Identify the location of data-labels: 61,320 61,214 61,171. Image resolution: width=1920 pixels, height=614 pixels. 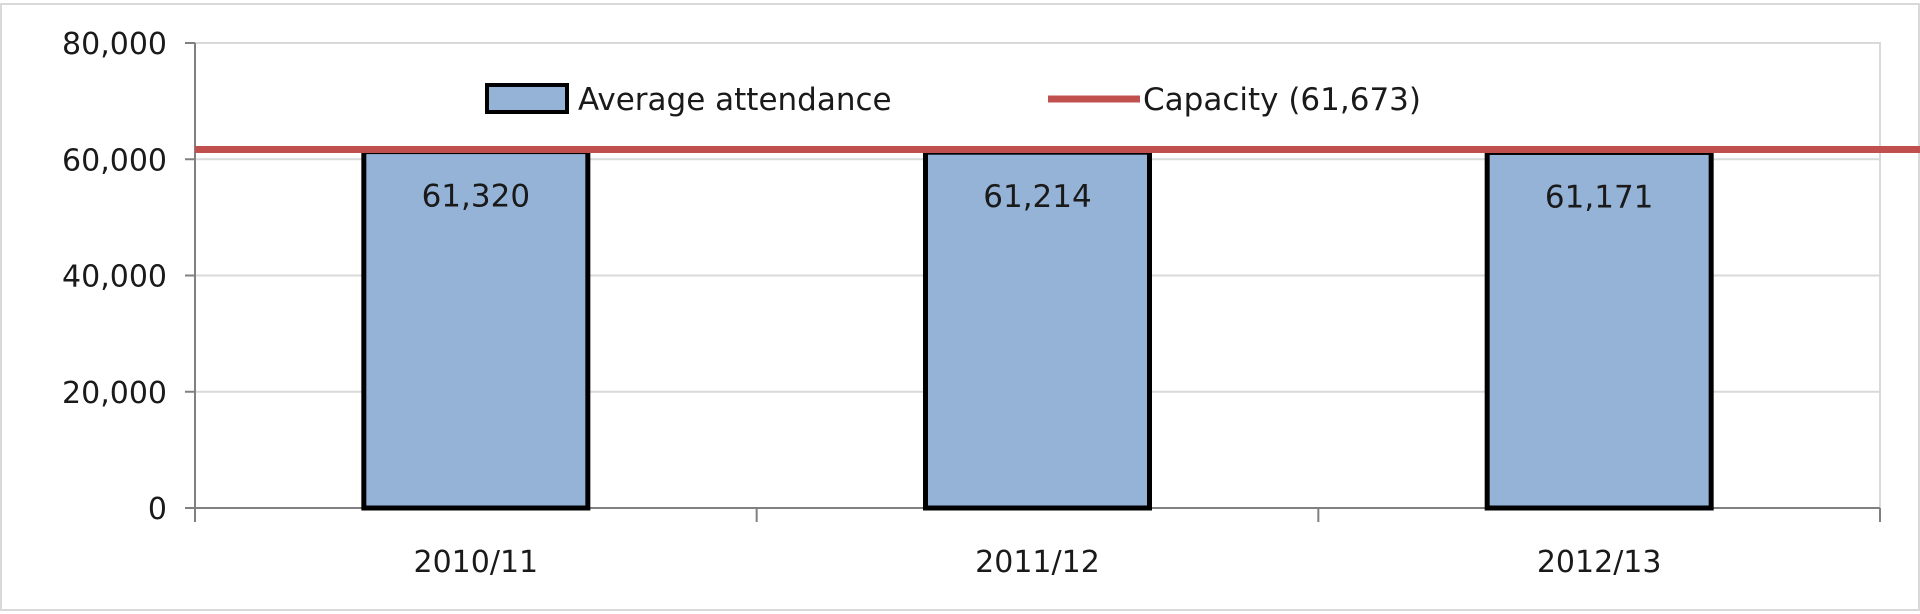
(1038, 197).